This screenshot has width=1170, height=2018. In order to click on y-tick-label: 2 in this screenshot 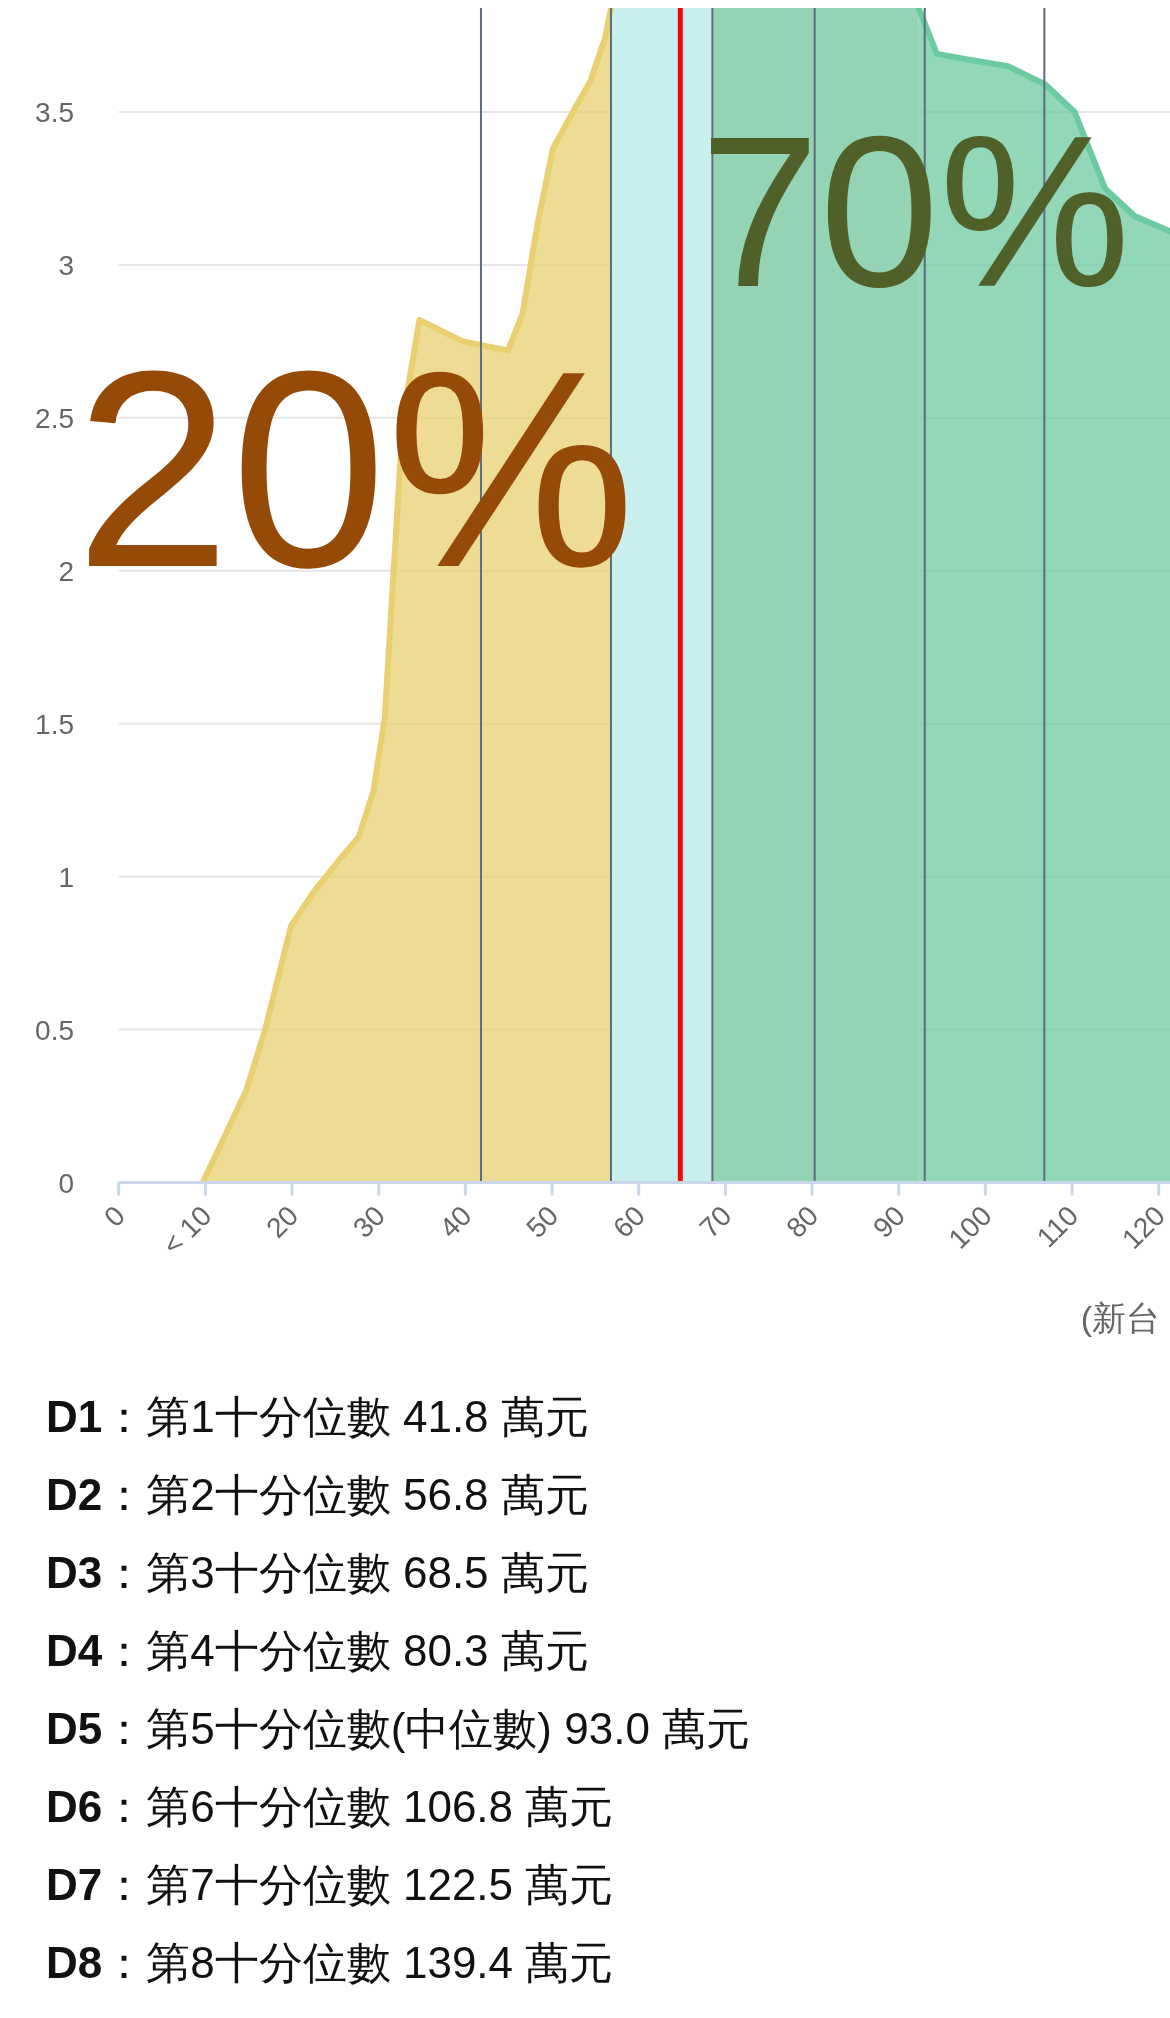, I will do `click(66, 571)`.